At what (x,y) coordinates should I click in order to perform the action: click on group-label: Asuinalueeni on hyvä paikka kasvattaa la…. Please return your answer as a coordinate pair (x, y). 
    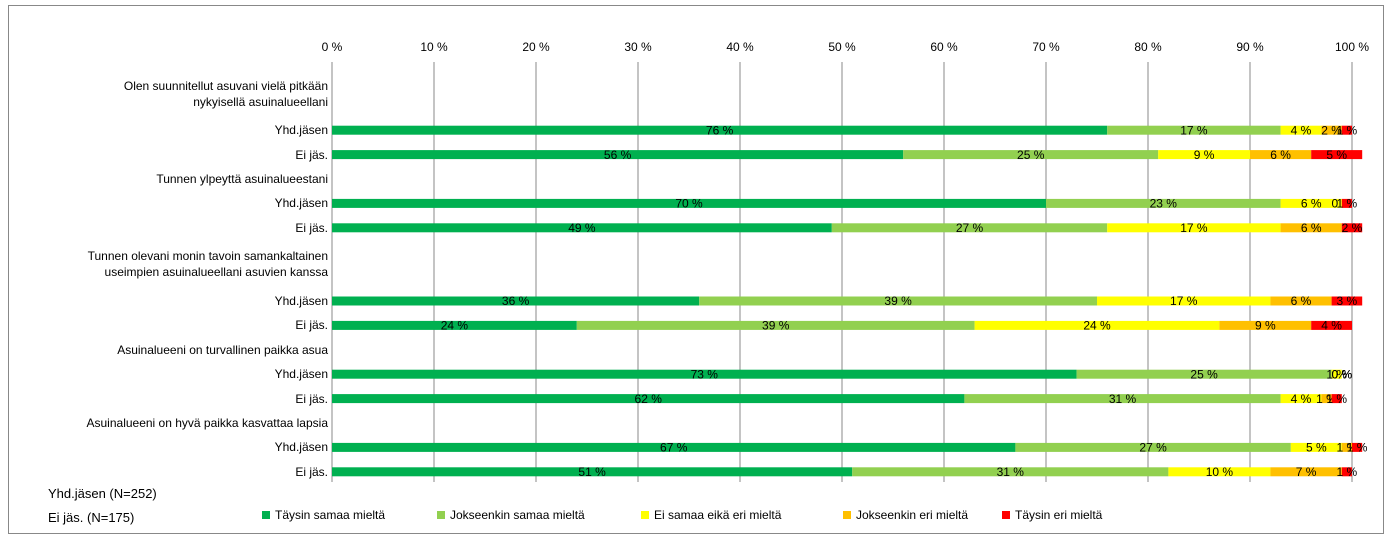
    Looking at the image, I should click on (207, 423).